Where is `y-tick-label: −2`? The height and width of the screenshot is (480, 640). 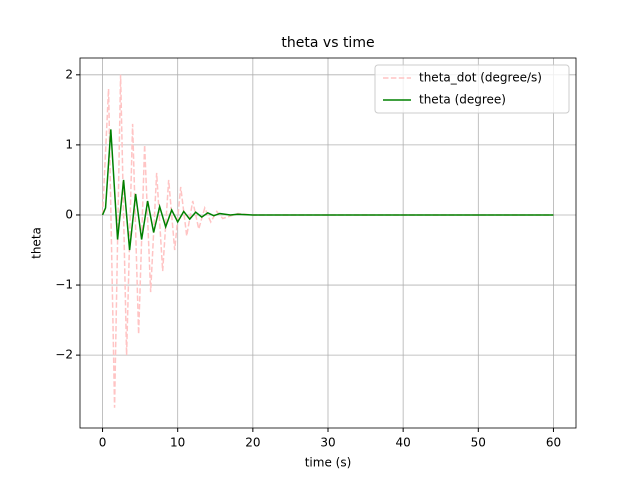
y-tick-label: −2 is located at coordinates (64, 355).